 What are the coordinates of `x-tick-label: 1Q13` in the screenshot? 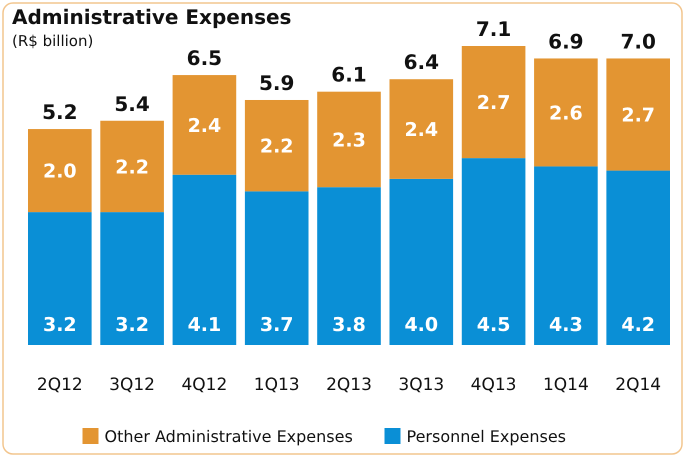 It's located at (277, 385).